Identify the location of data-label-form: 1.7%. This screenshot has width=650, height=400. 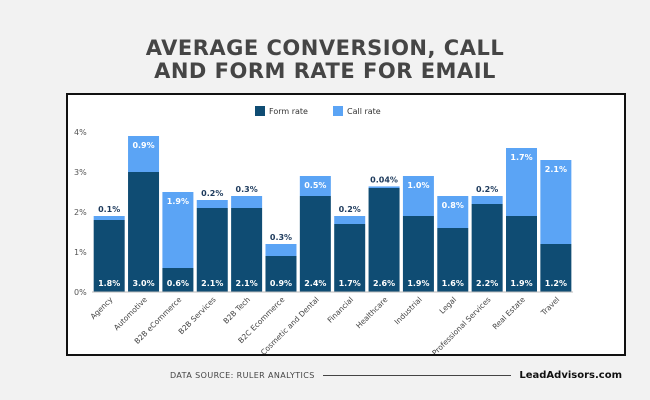
(350, 283).